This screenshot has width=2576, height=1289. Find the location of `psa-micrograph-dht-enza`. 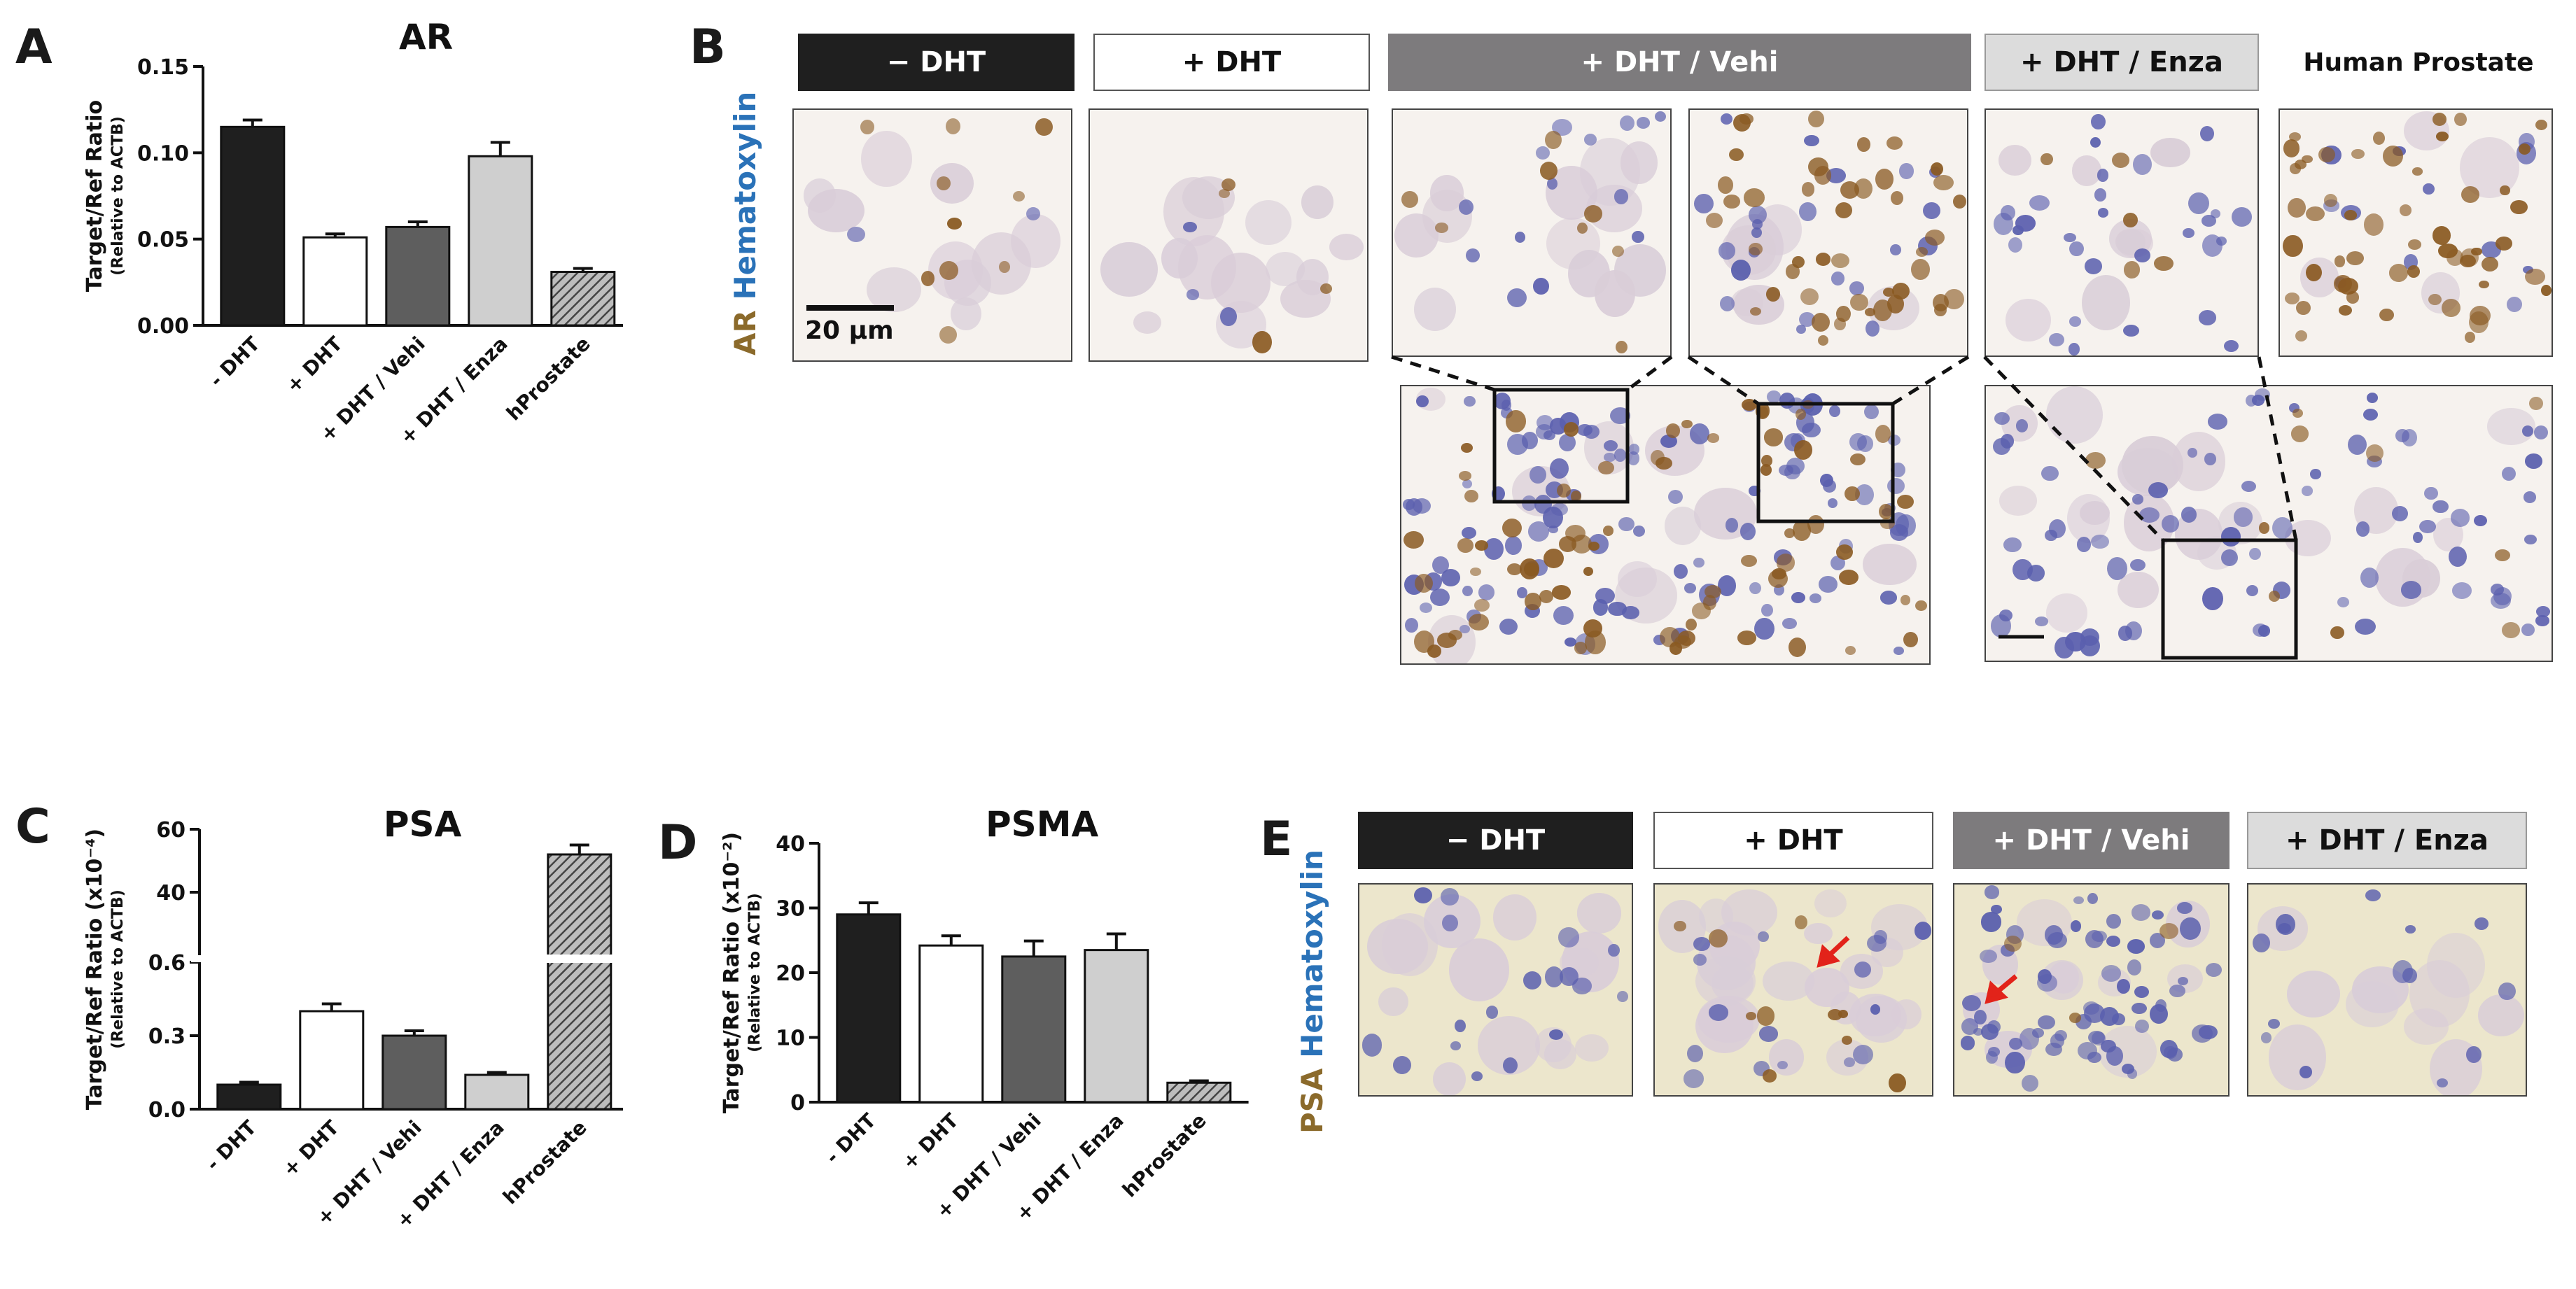

psa-micrograph-dht-enza is located at coordinates (2387, 990).